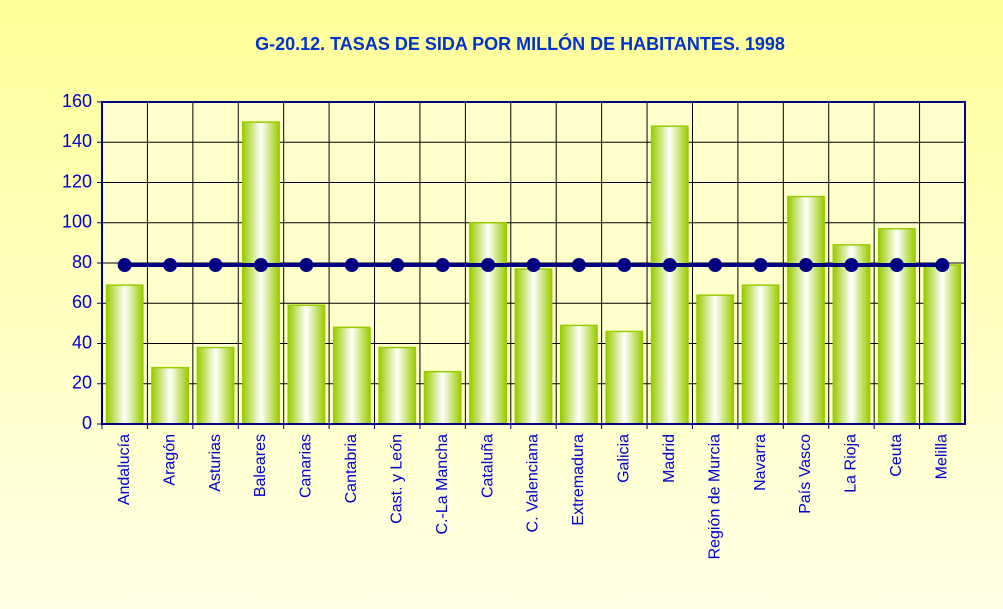 The width and height of the screenshot is (1003, 609). Describe the element at coordinates (82, 302) in the screenshot. I see `y-tick-label: 60` at that location.